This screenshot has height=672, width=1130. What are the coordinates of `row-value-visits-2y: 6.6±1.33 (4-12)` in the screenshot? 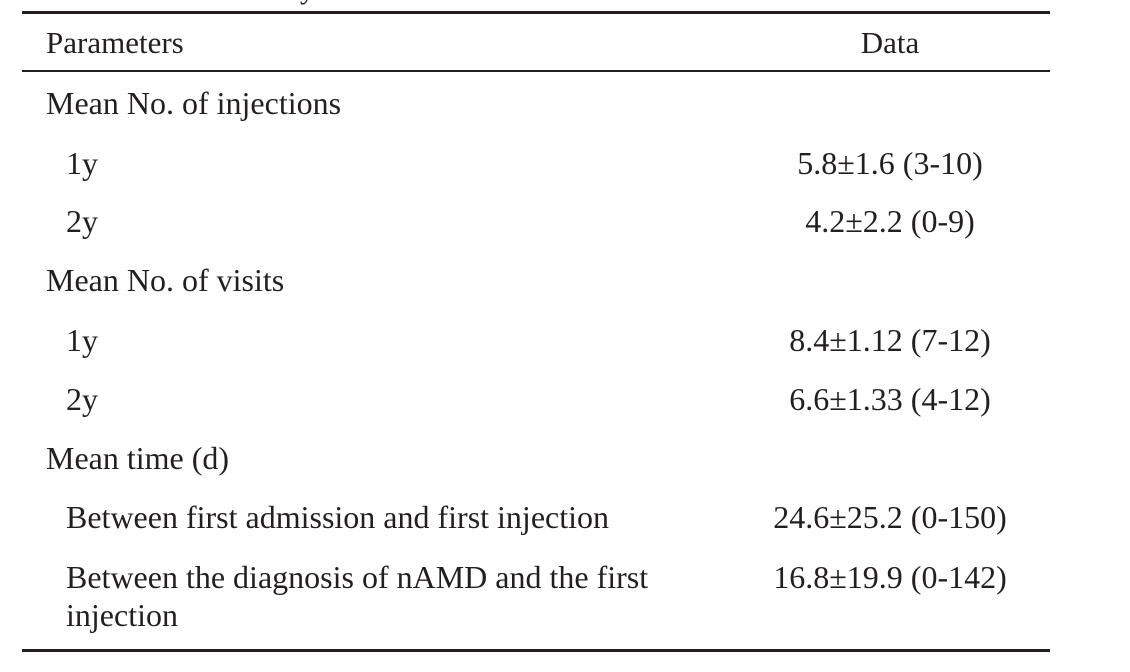 It's located at (890, 399).